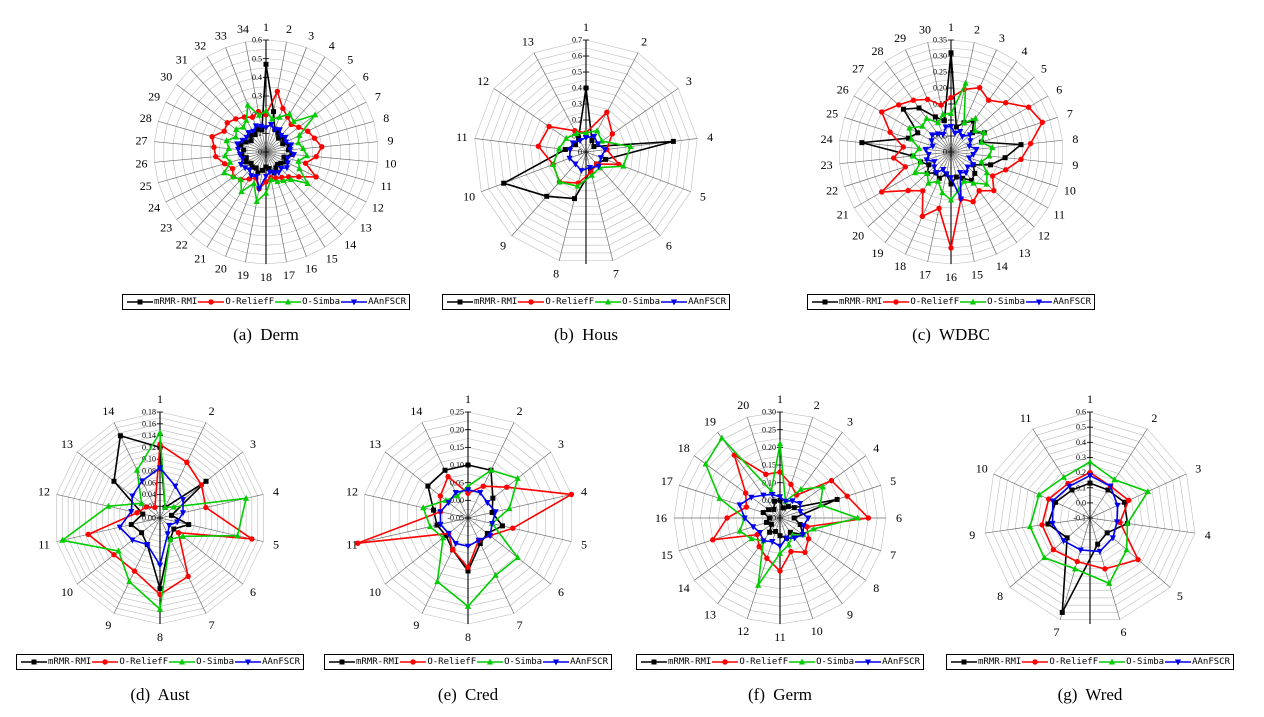 The width and height of the screenshot is (1264, 717). What do you see at coordinates (243, 275) in the screenshot?
I see `svg-text: 19` at bounding box center [243, 275].